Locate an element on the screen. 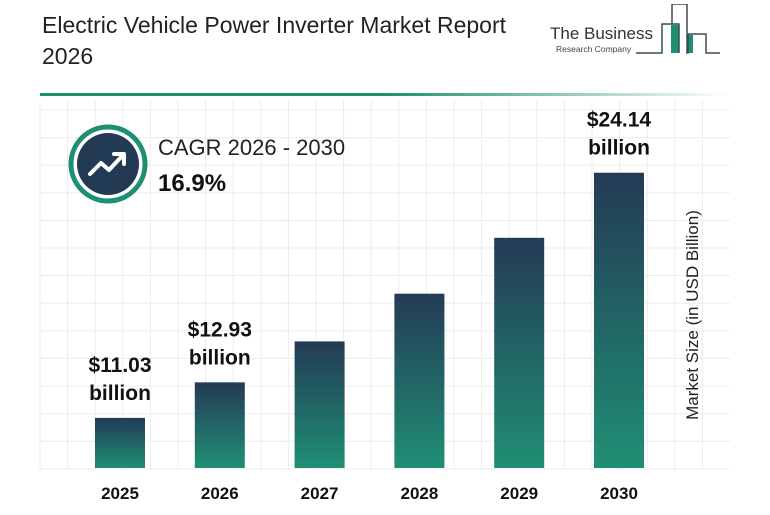  x-tick-label: 2026 is located at coordinates (220, 493).